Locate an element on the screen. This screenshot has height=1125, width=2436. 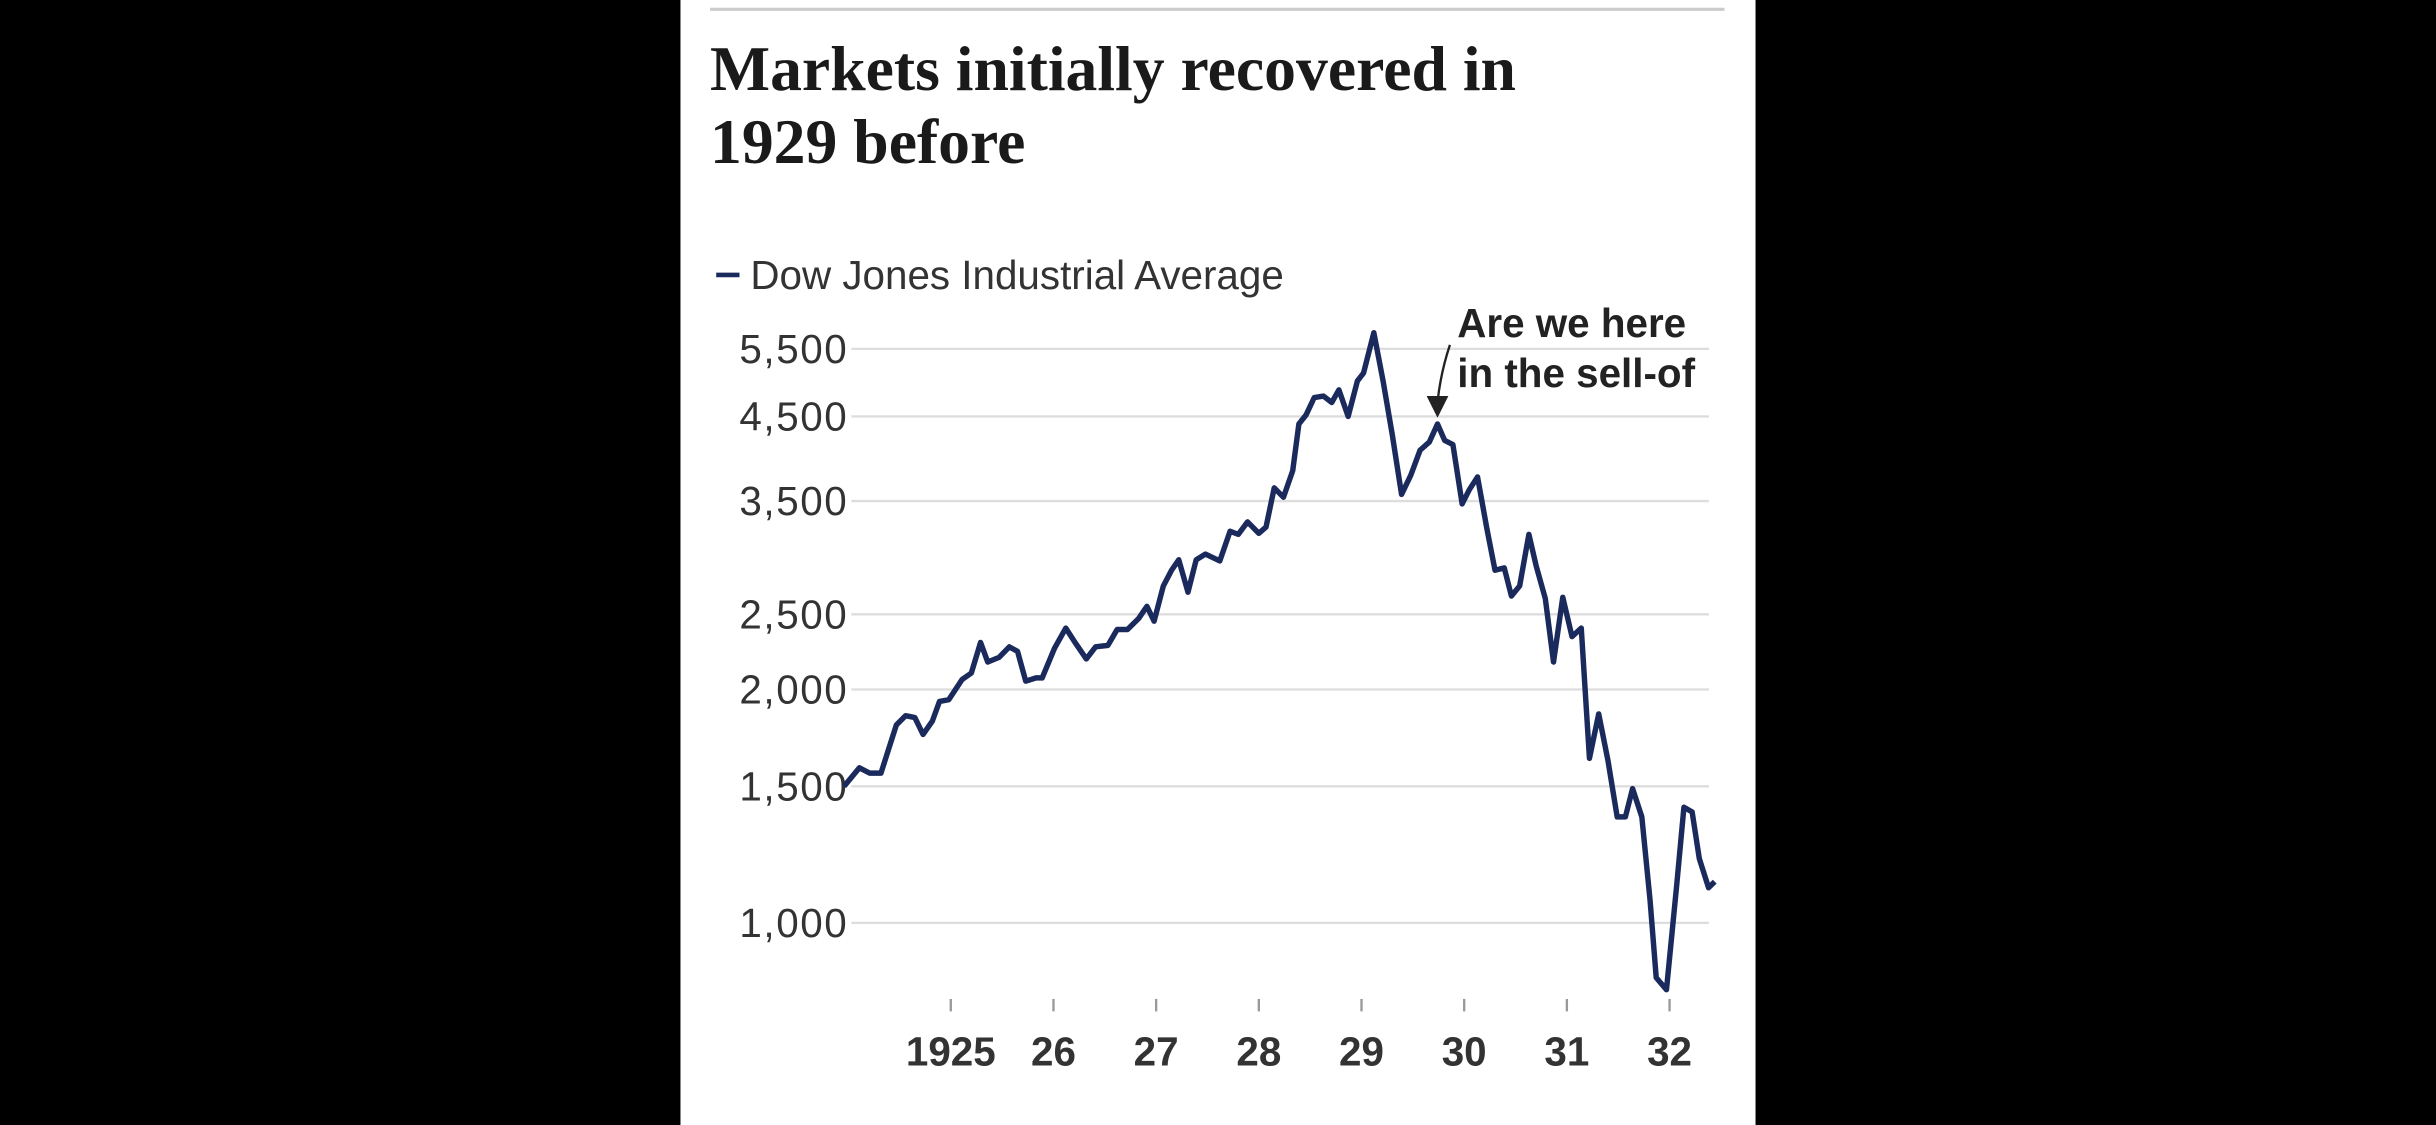
y-tick-label: 5,500 is located at coordinates (793, 349).